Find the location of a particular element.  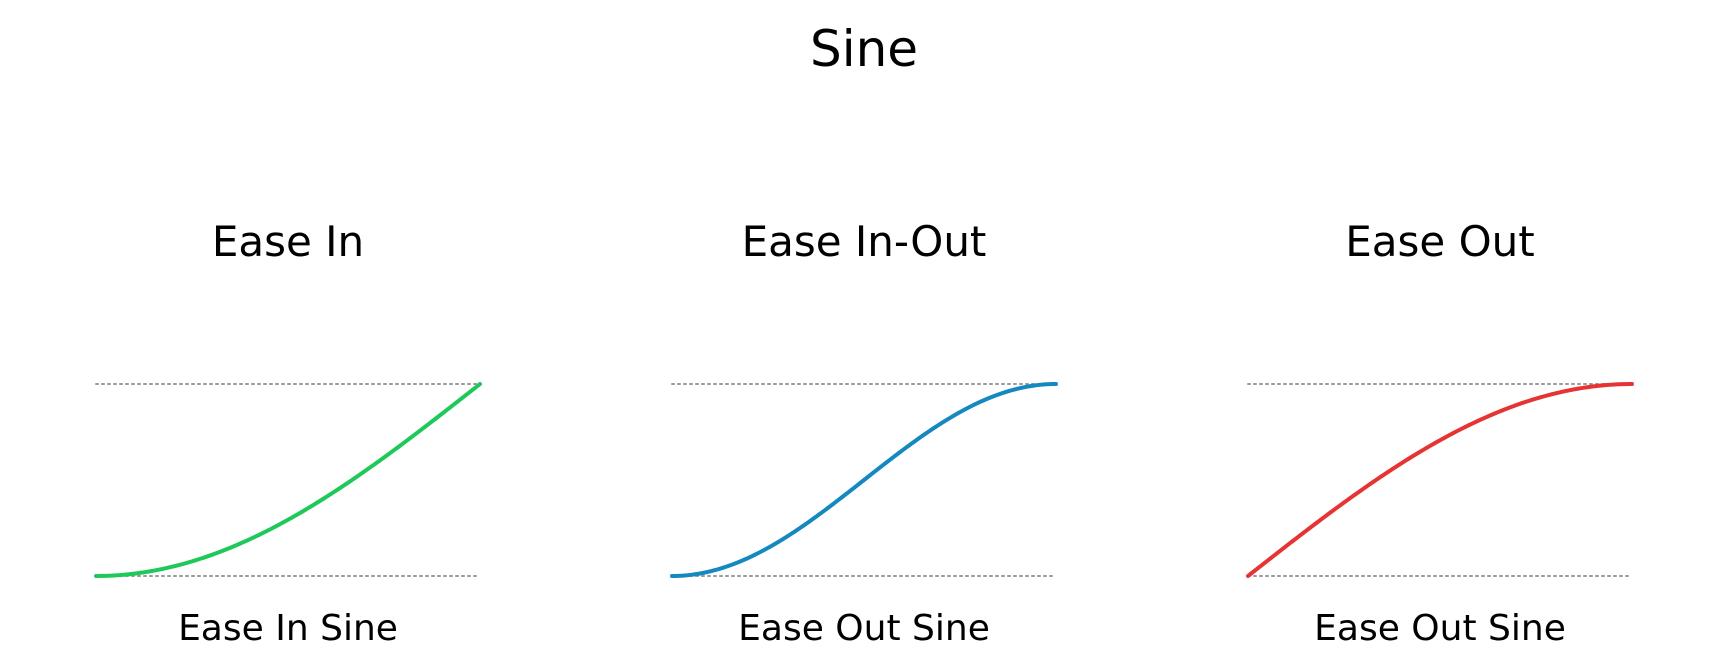

panel-ease-out: Ease Out Ease Out Sine is located at coordinates (1440, 433).